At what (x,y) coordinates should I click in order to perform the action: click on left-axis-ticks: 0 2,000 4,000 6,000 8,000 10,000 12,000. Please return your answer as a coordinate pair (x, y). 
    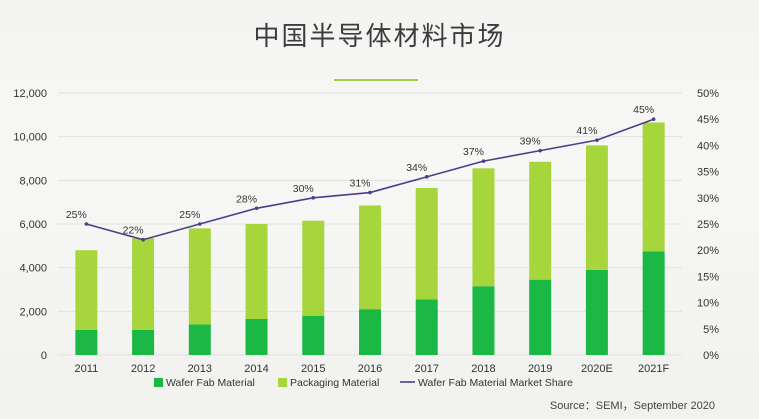
    Looking at the image, I should click on (30, 225).